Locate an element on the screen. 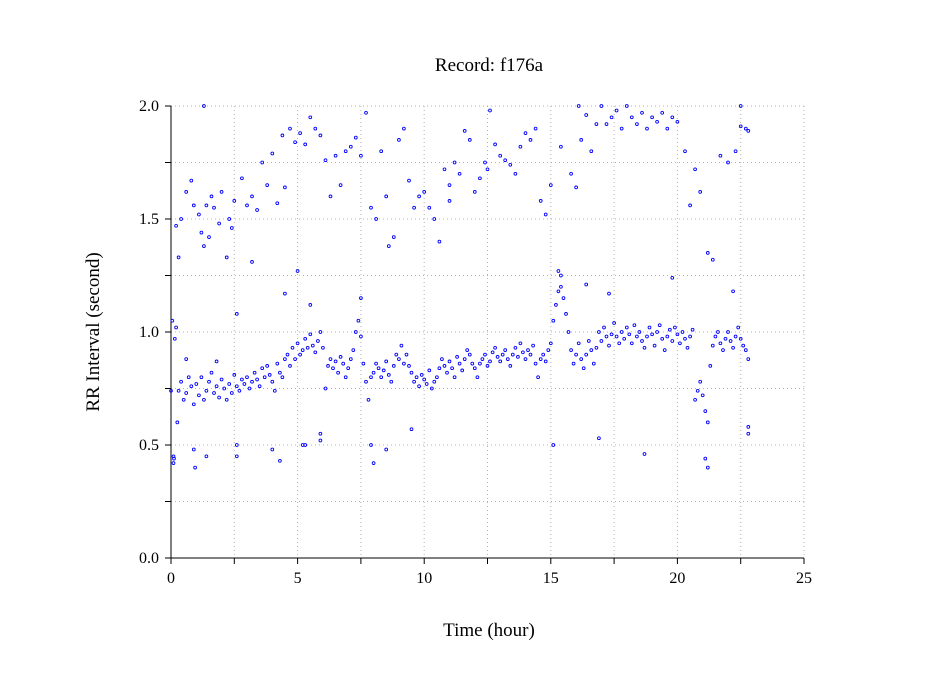  y-axis-label: RR Interval (second) is located at coordinates (93, 331).